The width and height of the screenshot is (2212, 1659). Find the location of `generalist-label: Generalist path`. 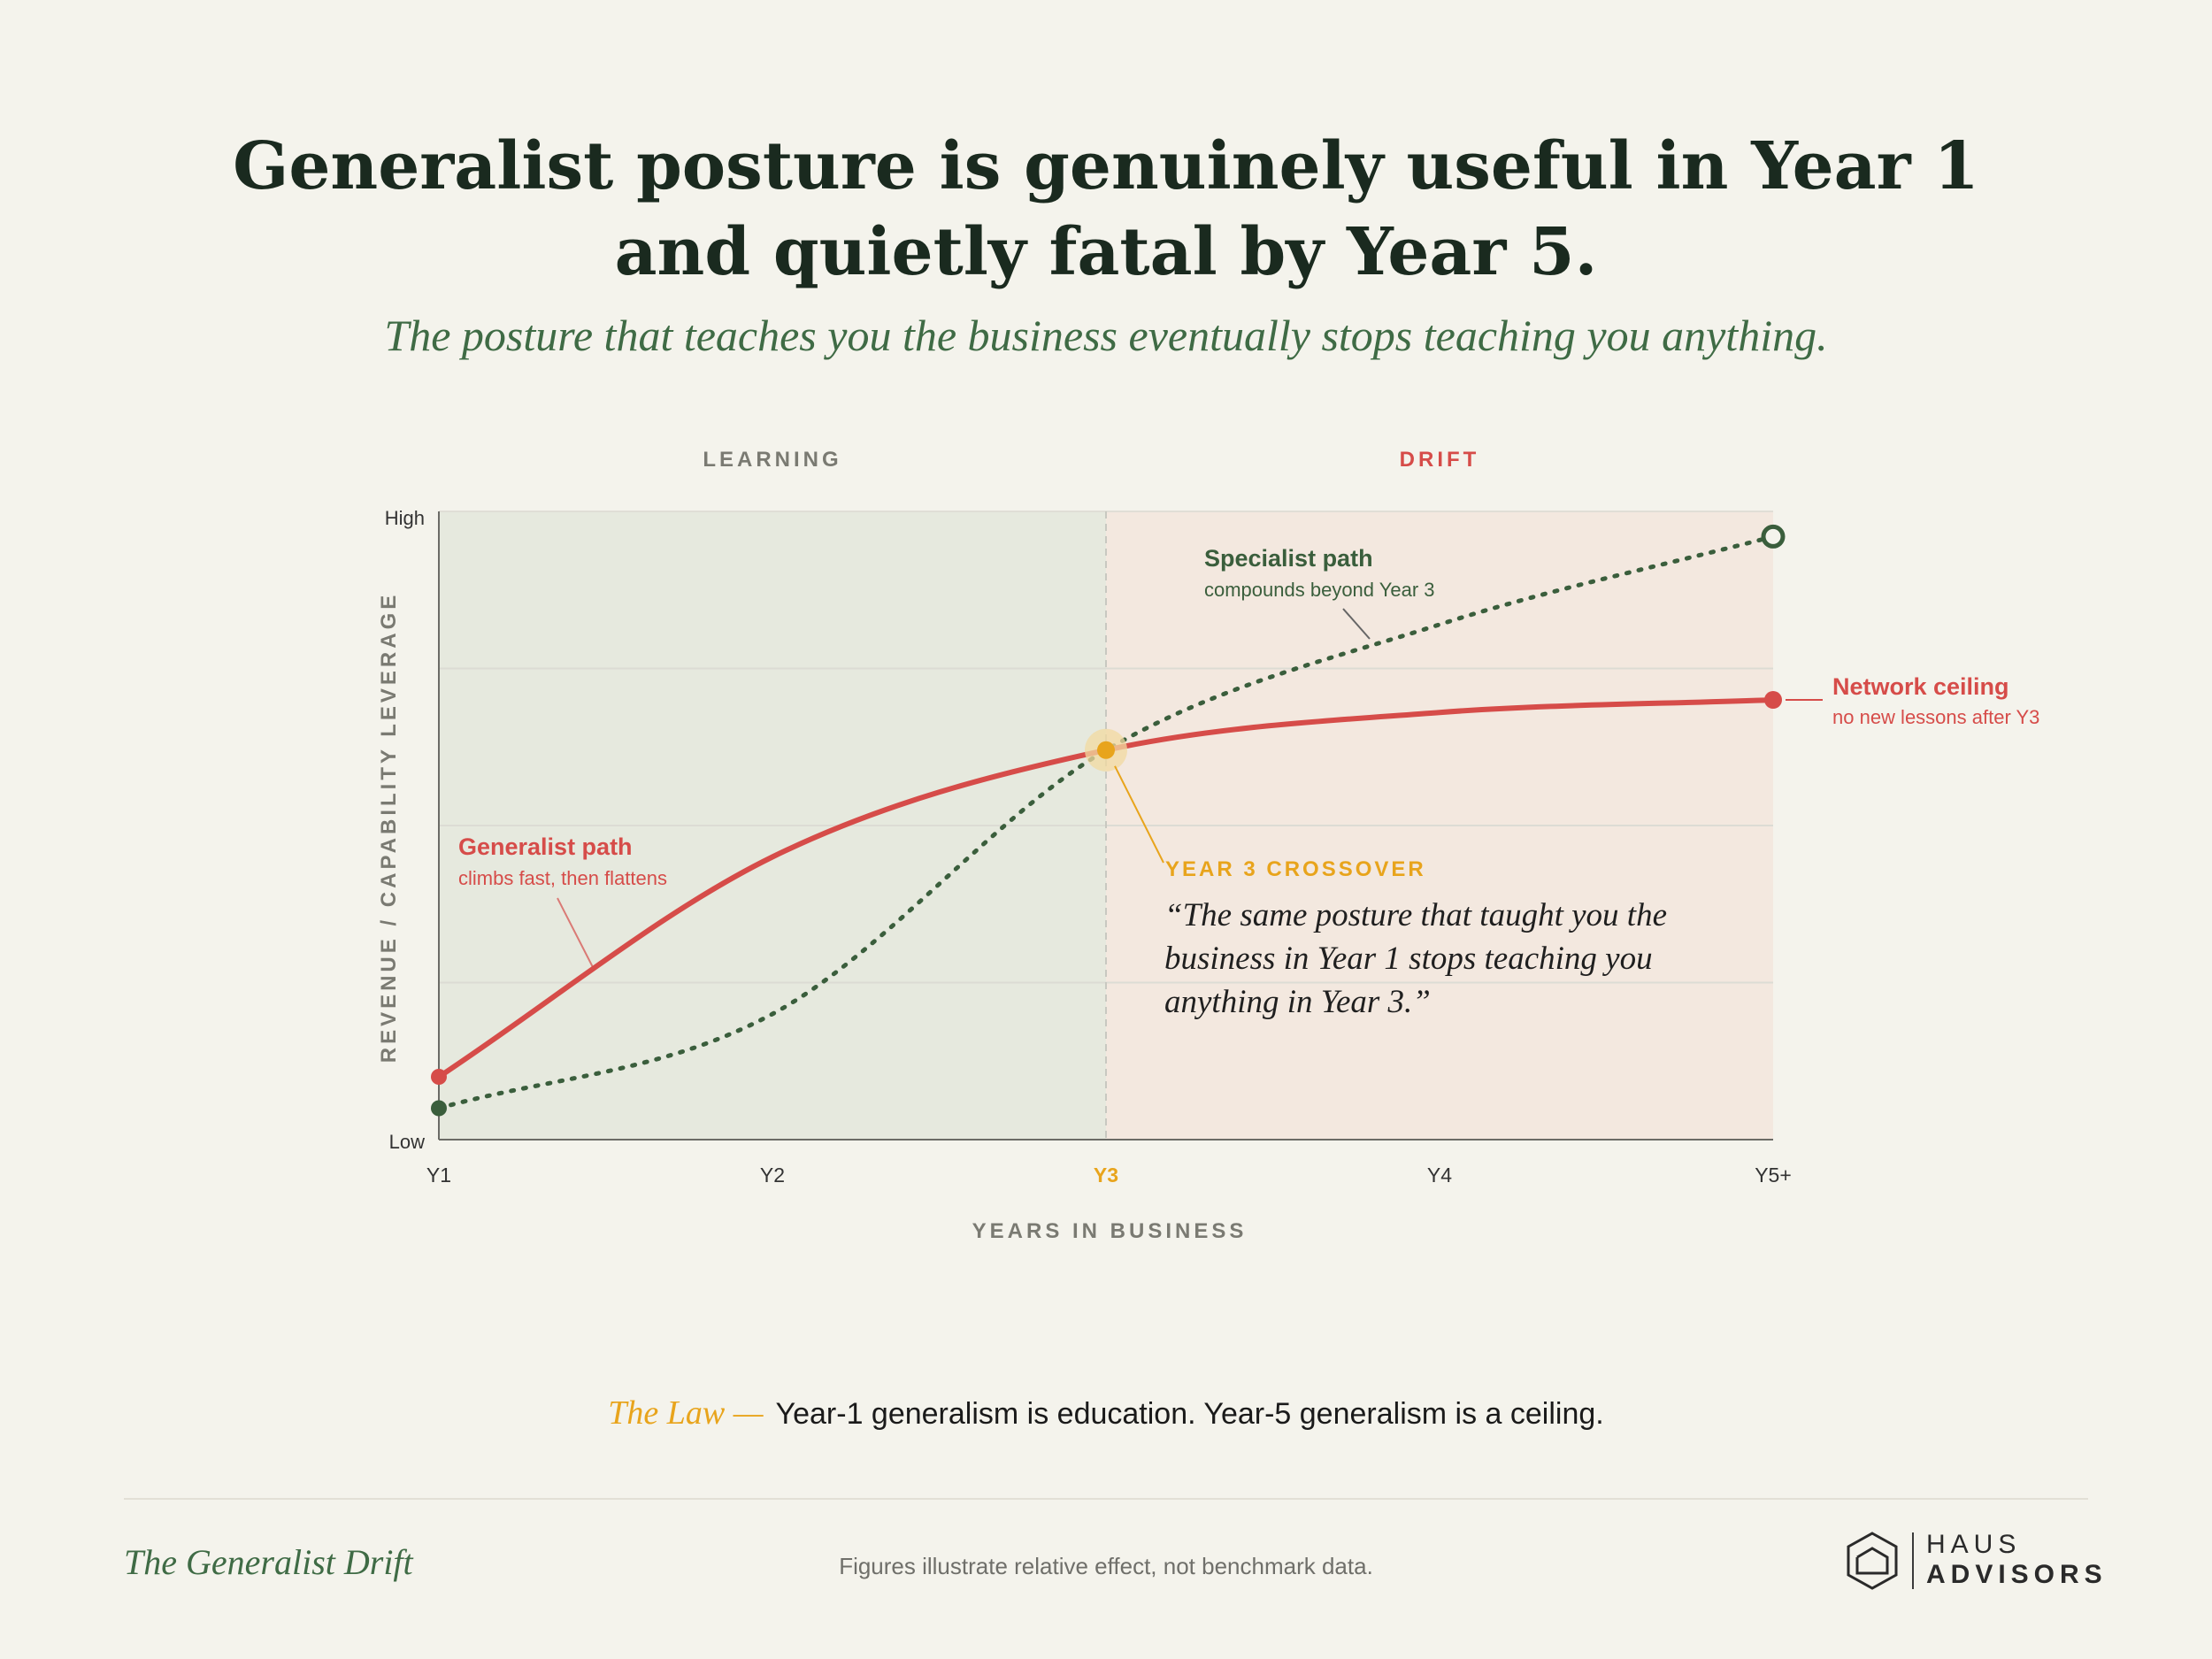

generalist-label: Generalist path is located at coordinates (546, 847).